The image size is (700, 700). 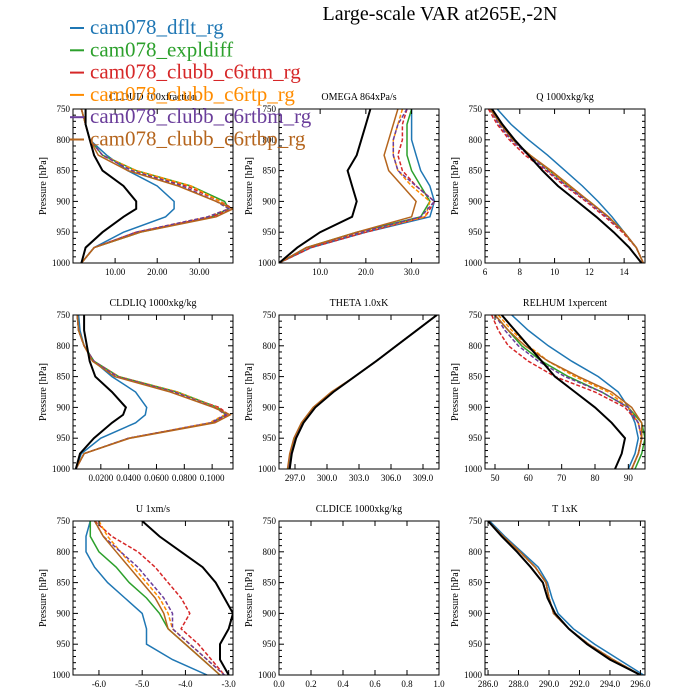 I want to click on x-tick-label: 0.2, so click(x=310, y=684).